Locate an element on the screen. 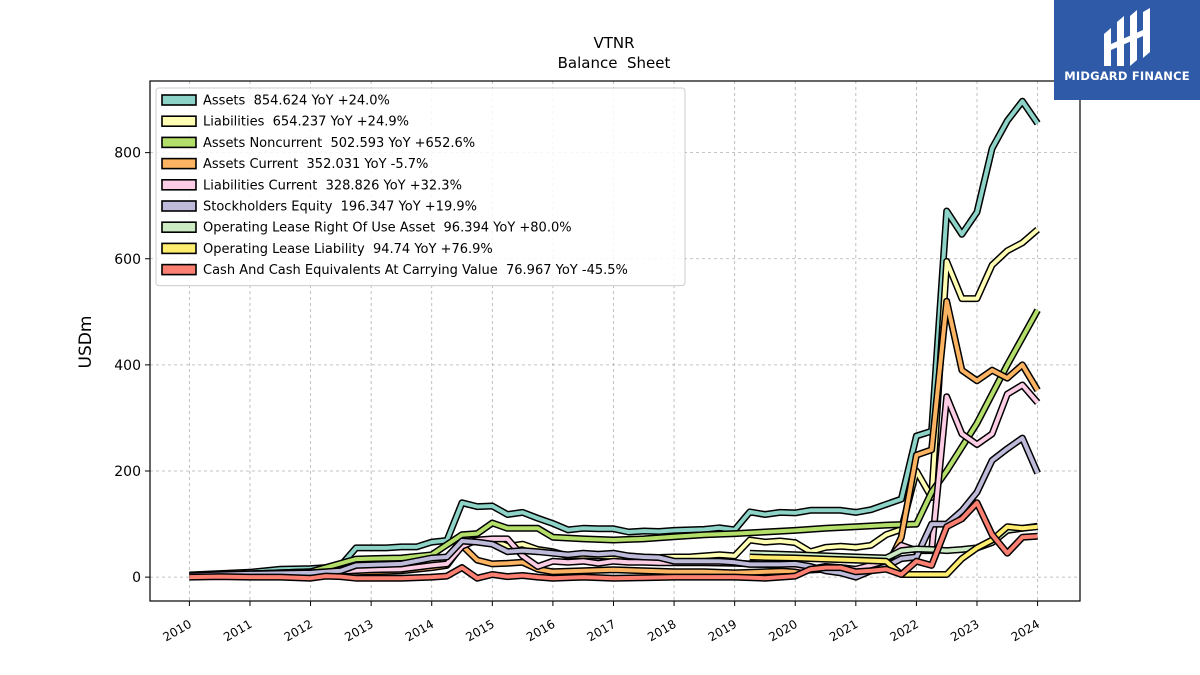 The height and width of the screenshot is (675, 1200). x-tick-label: 2023 is located at coordinates (964, 630).